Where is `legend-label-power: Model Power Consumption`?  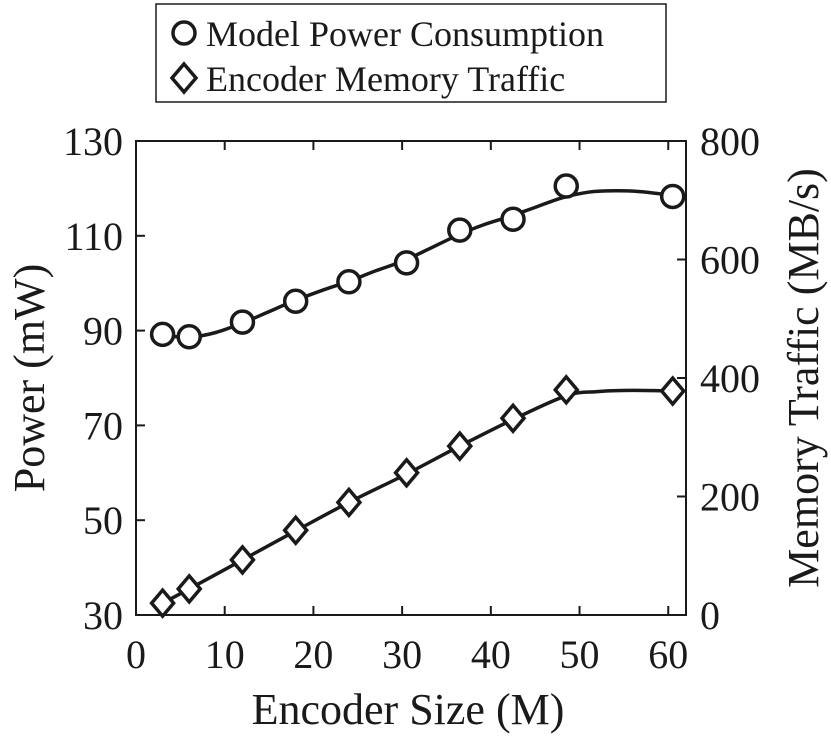 legend-label-power: Model Power Consumption is located at coordinates (405, 34).